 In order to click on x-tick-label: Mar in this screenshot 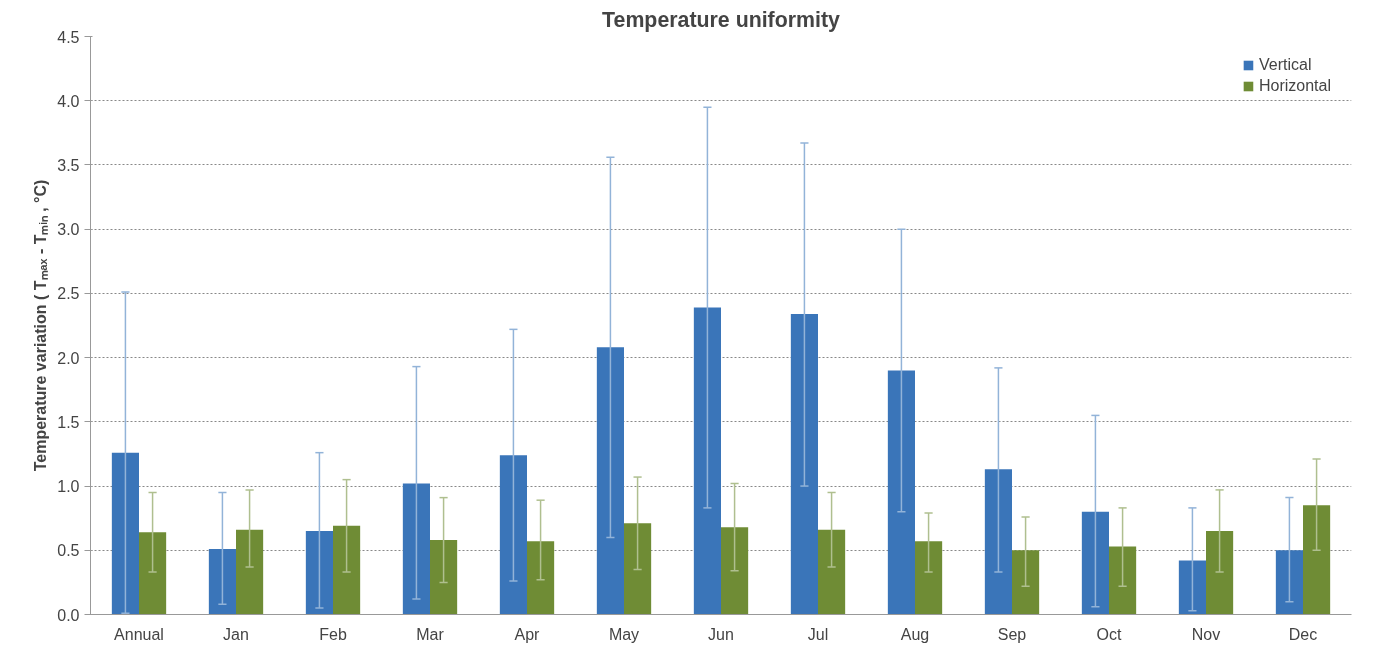, I will do `click(430, 634)`.